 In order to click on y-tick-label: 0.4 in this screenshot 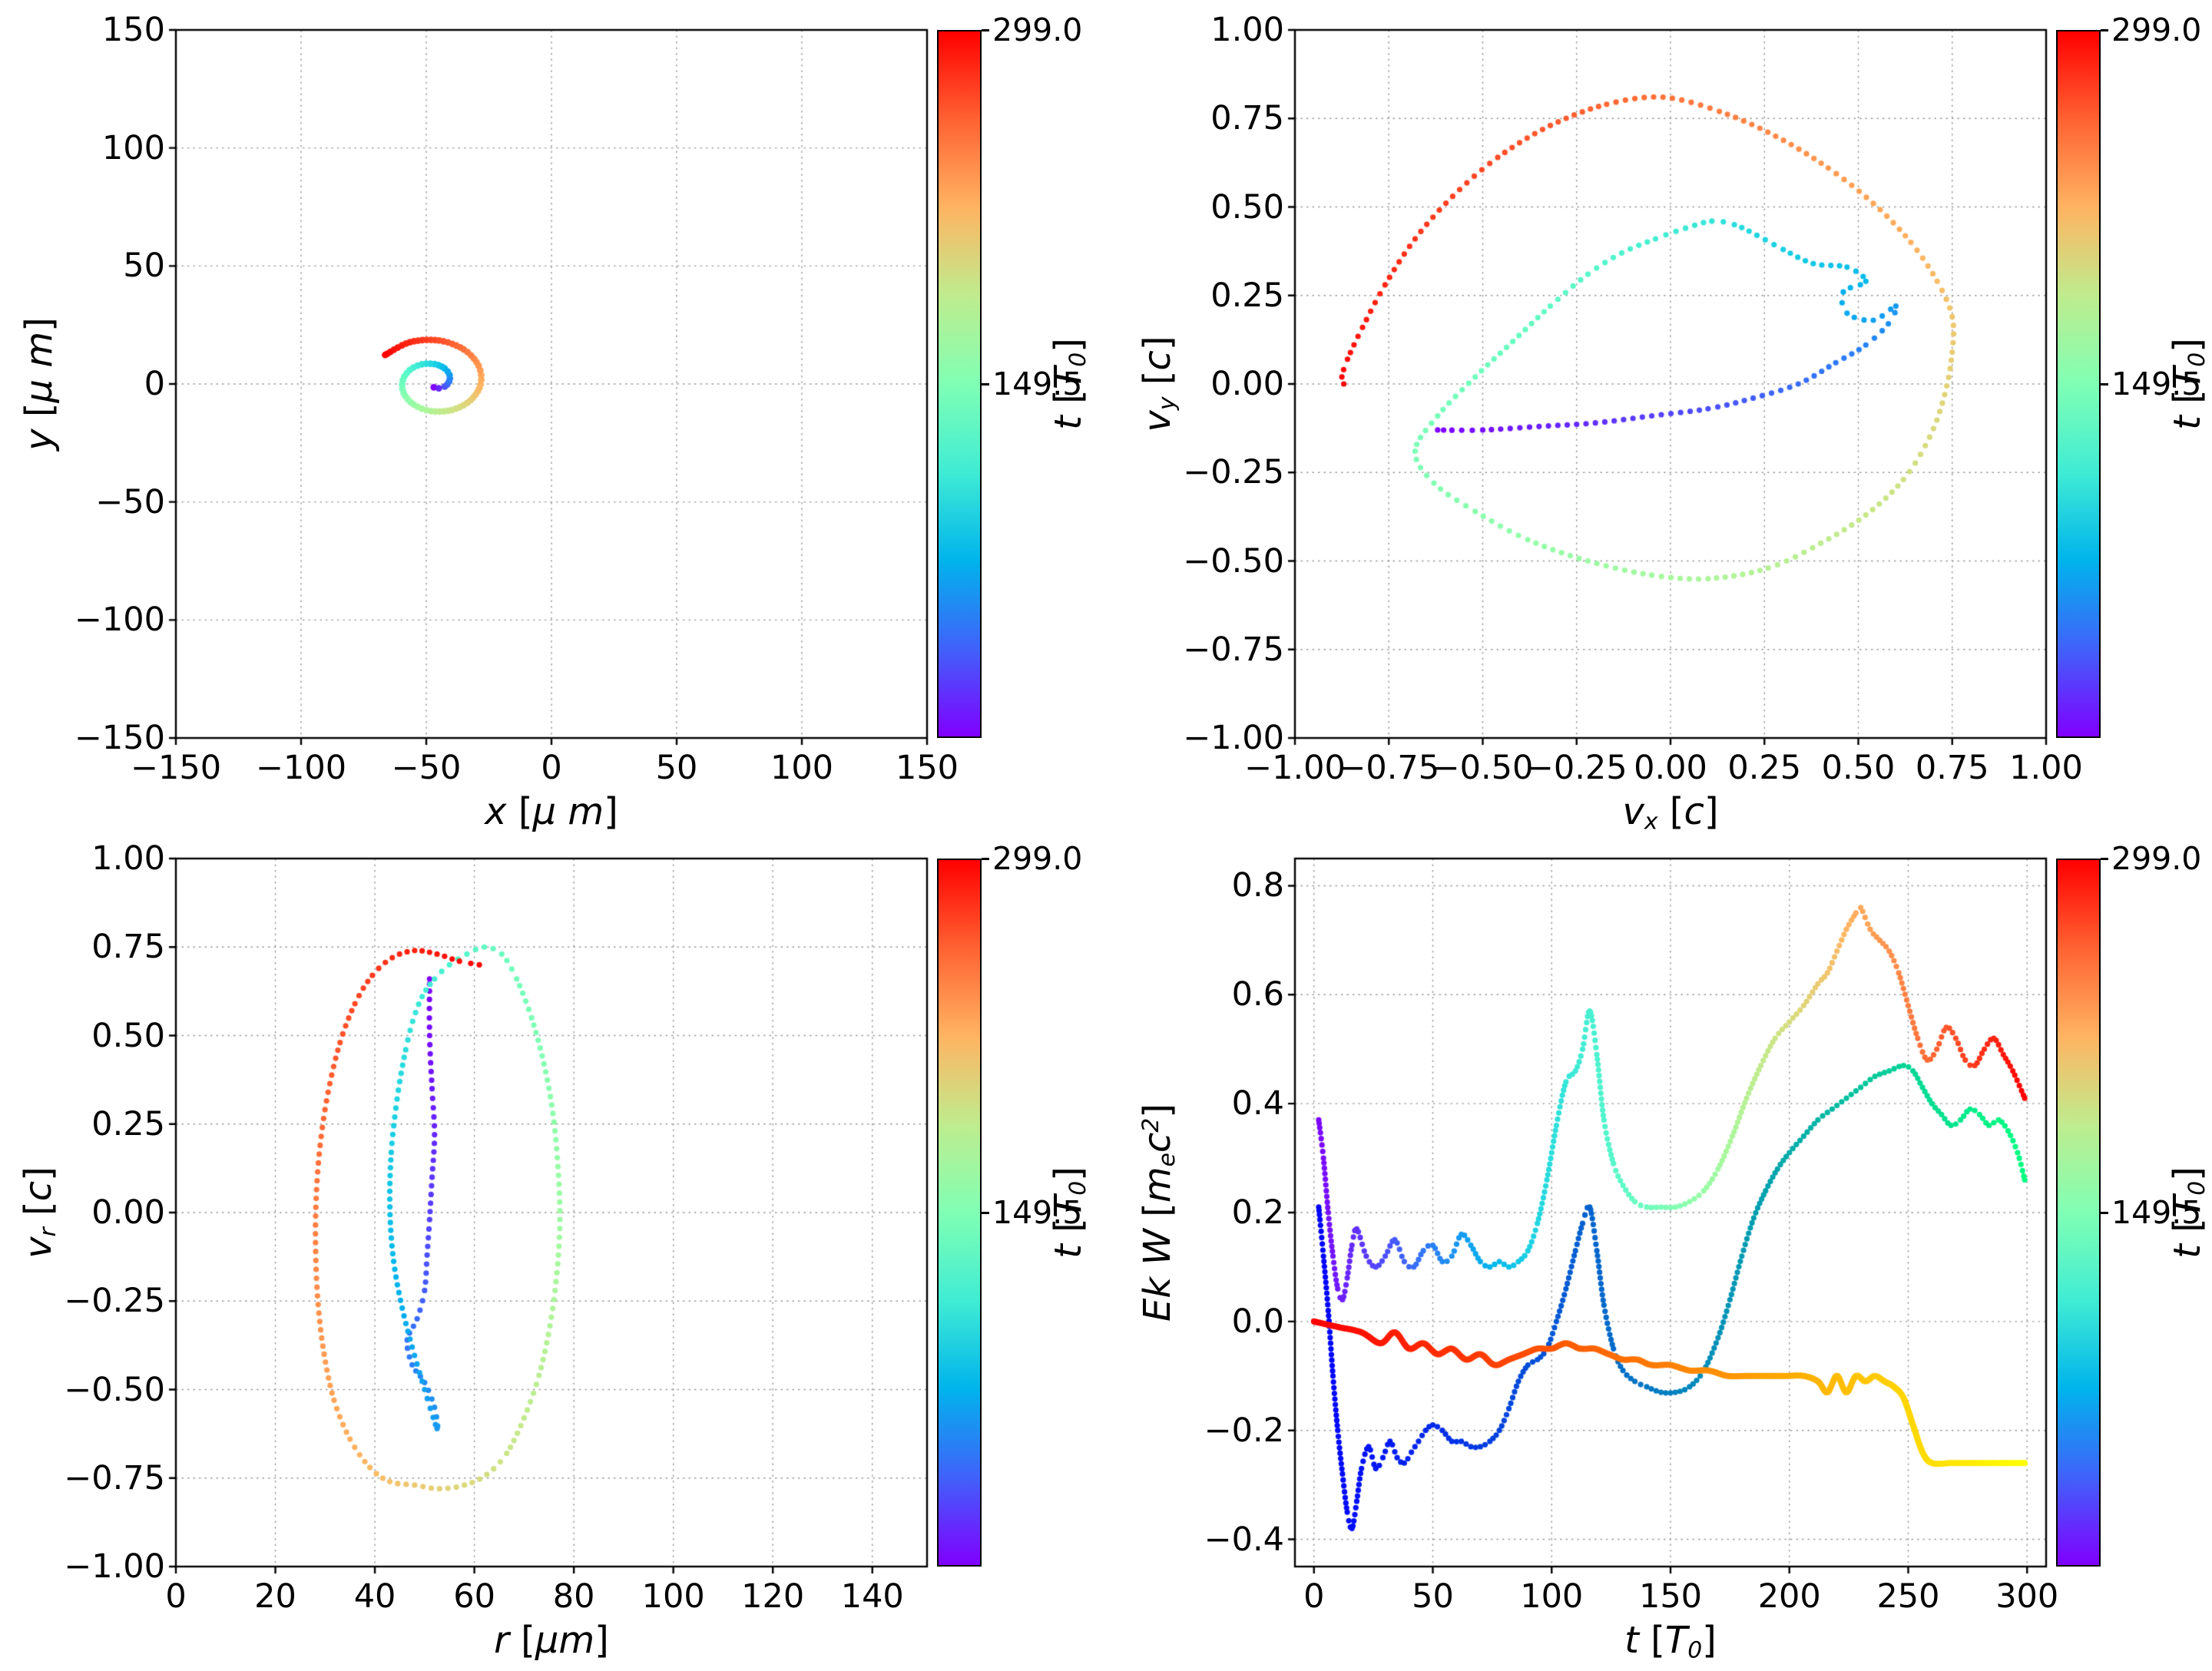, I will do `click(1257, 1103)`.